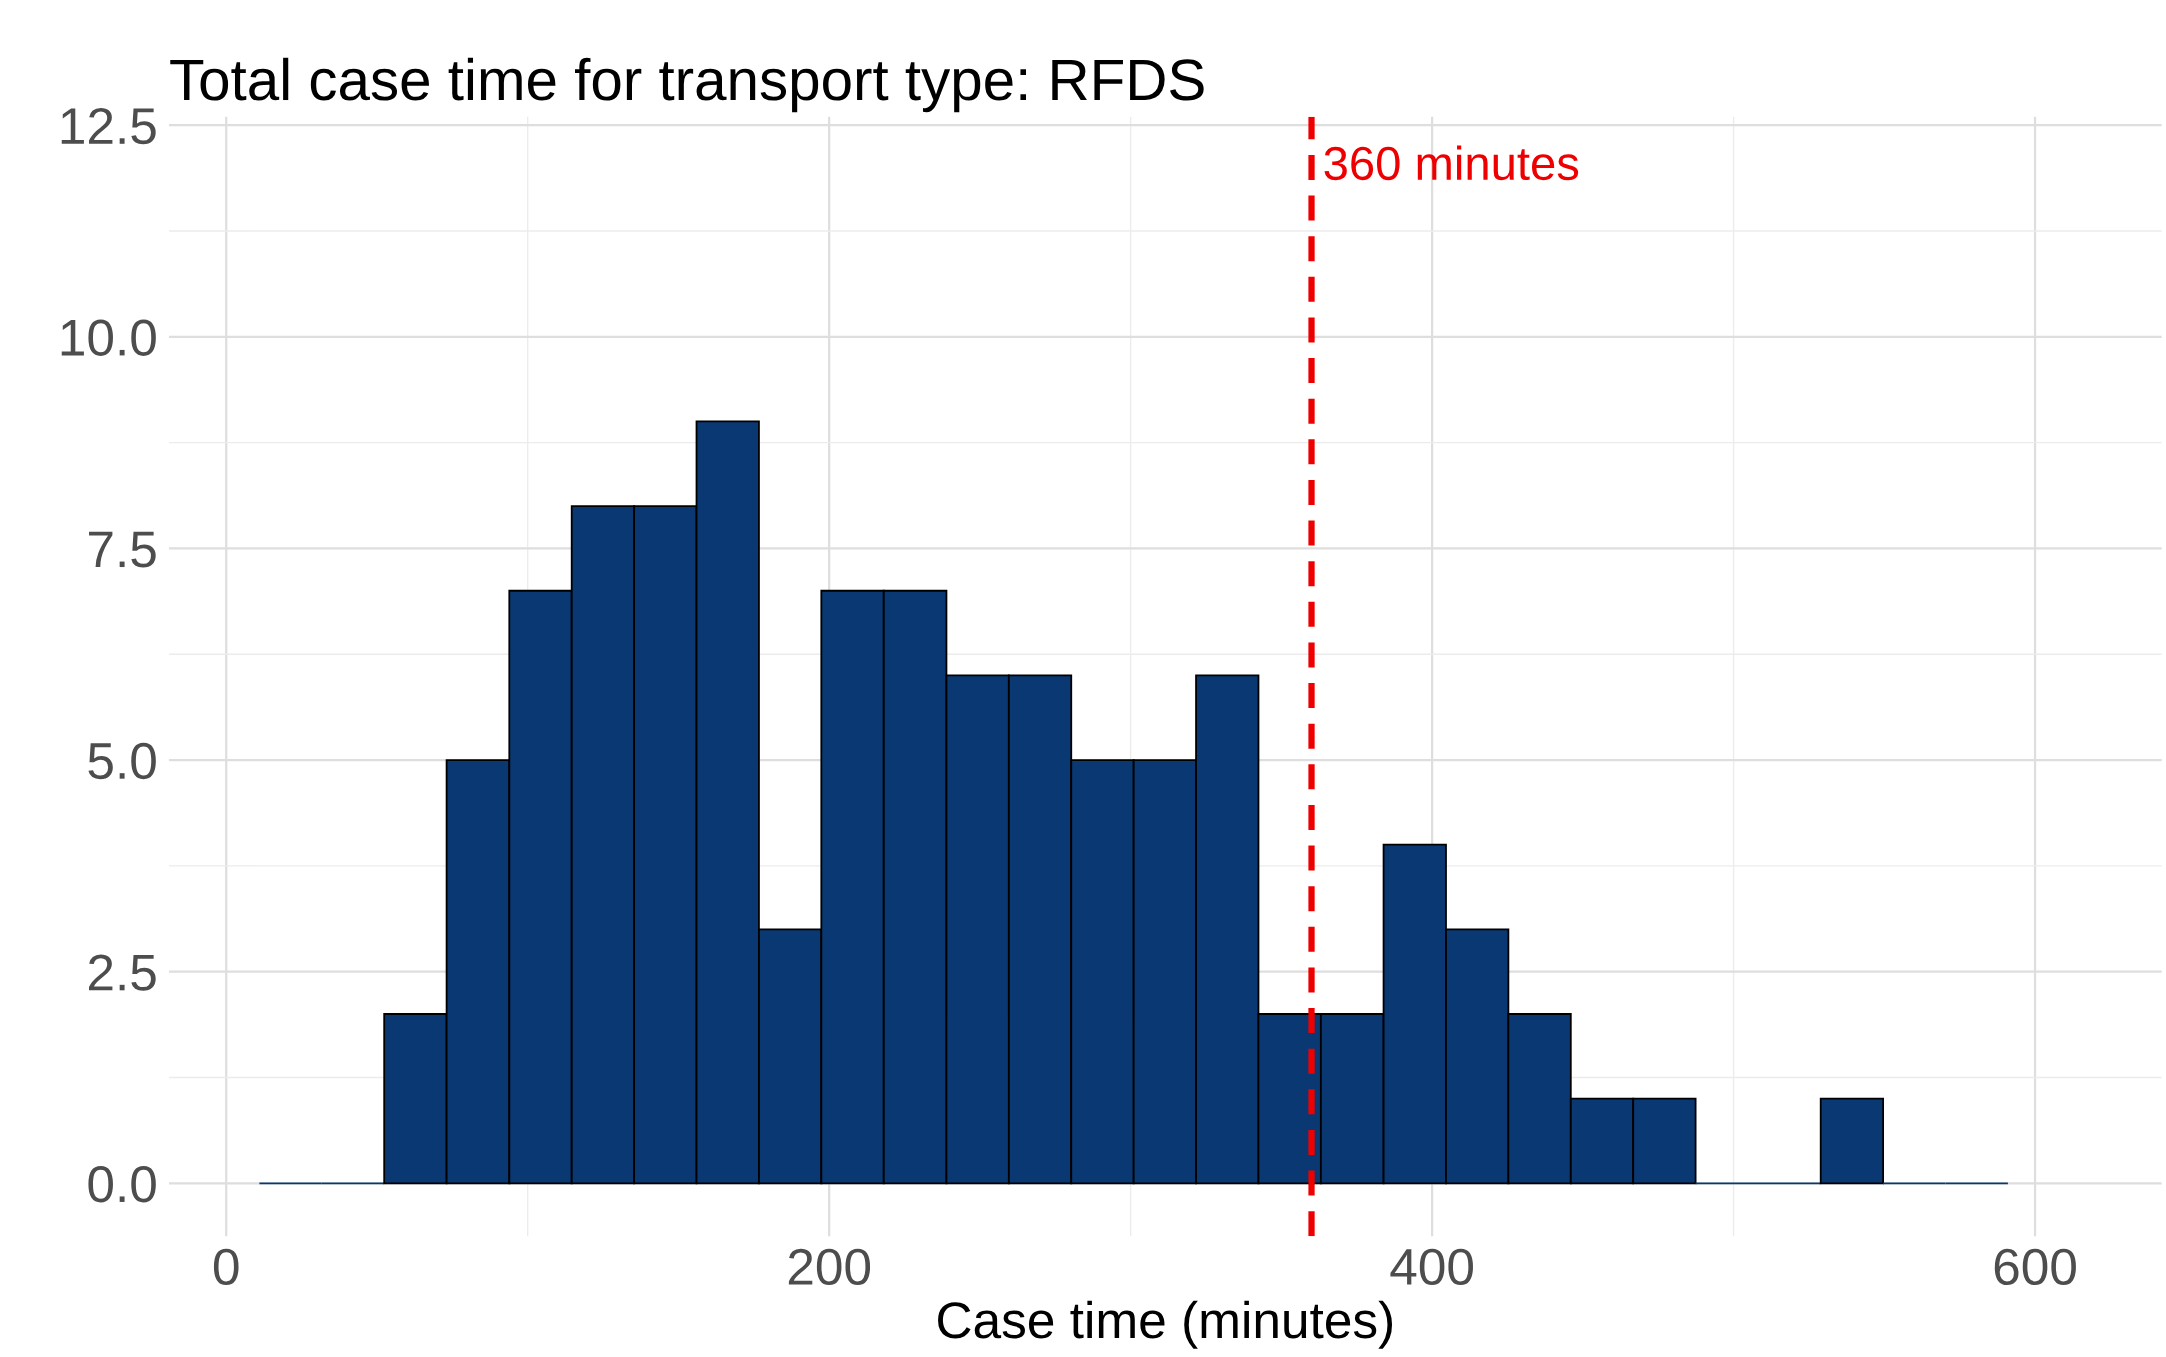  What do you see at coordinates (2035, 1267) in the screenshot?
I see `x-tick-label: 600` at bounding box center [2035, 1267].